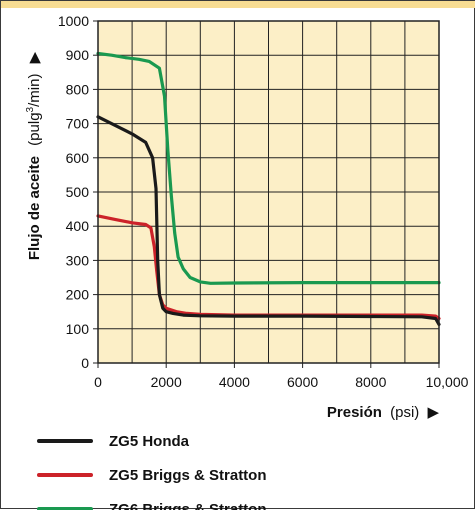 Image resolution: width=475 pixels, height=510 pixels. What do you see at coordinates (383, 412) in the screenshot?
I see `x-axis-label: Presión (psi) ▶` at bounding box center [383, 412].